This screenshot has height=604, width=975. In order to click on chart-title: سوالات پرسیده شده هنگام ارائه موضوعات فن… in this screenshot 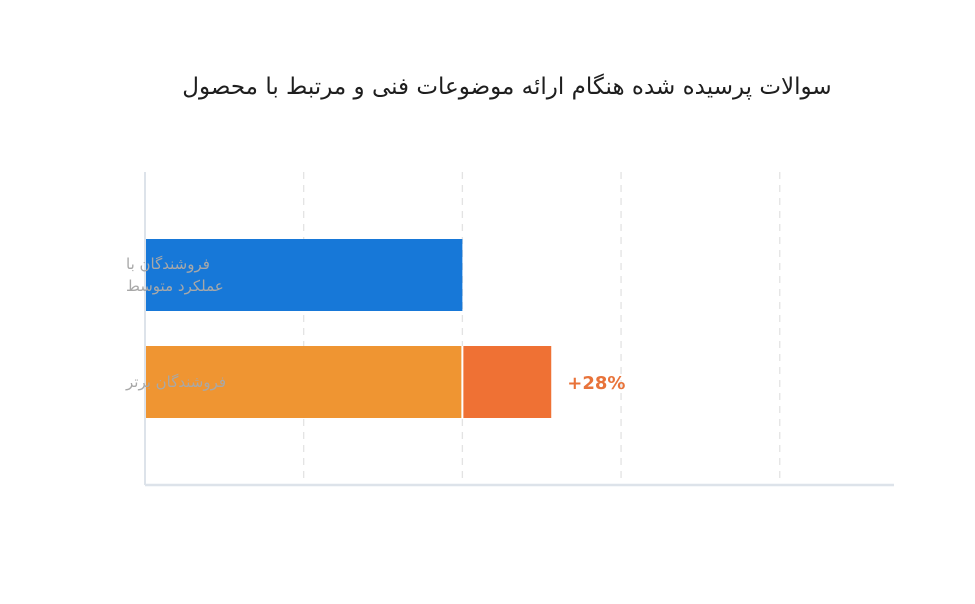, I will do `click(506, 86)`.